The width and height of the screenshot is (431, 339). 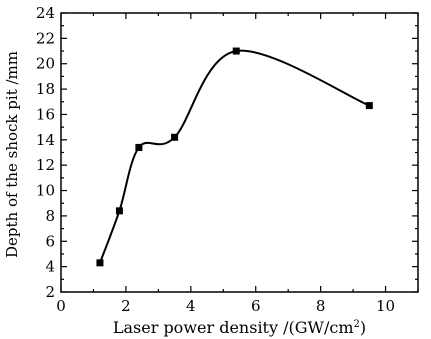 What do you see at coordinates (45, 165) in the screenshot?
I see `y-tick-label: 12` at bounding box center [45, 165].